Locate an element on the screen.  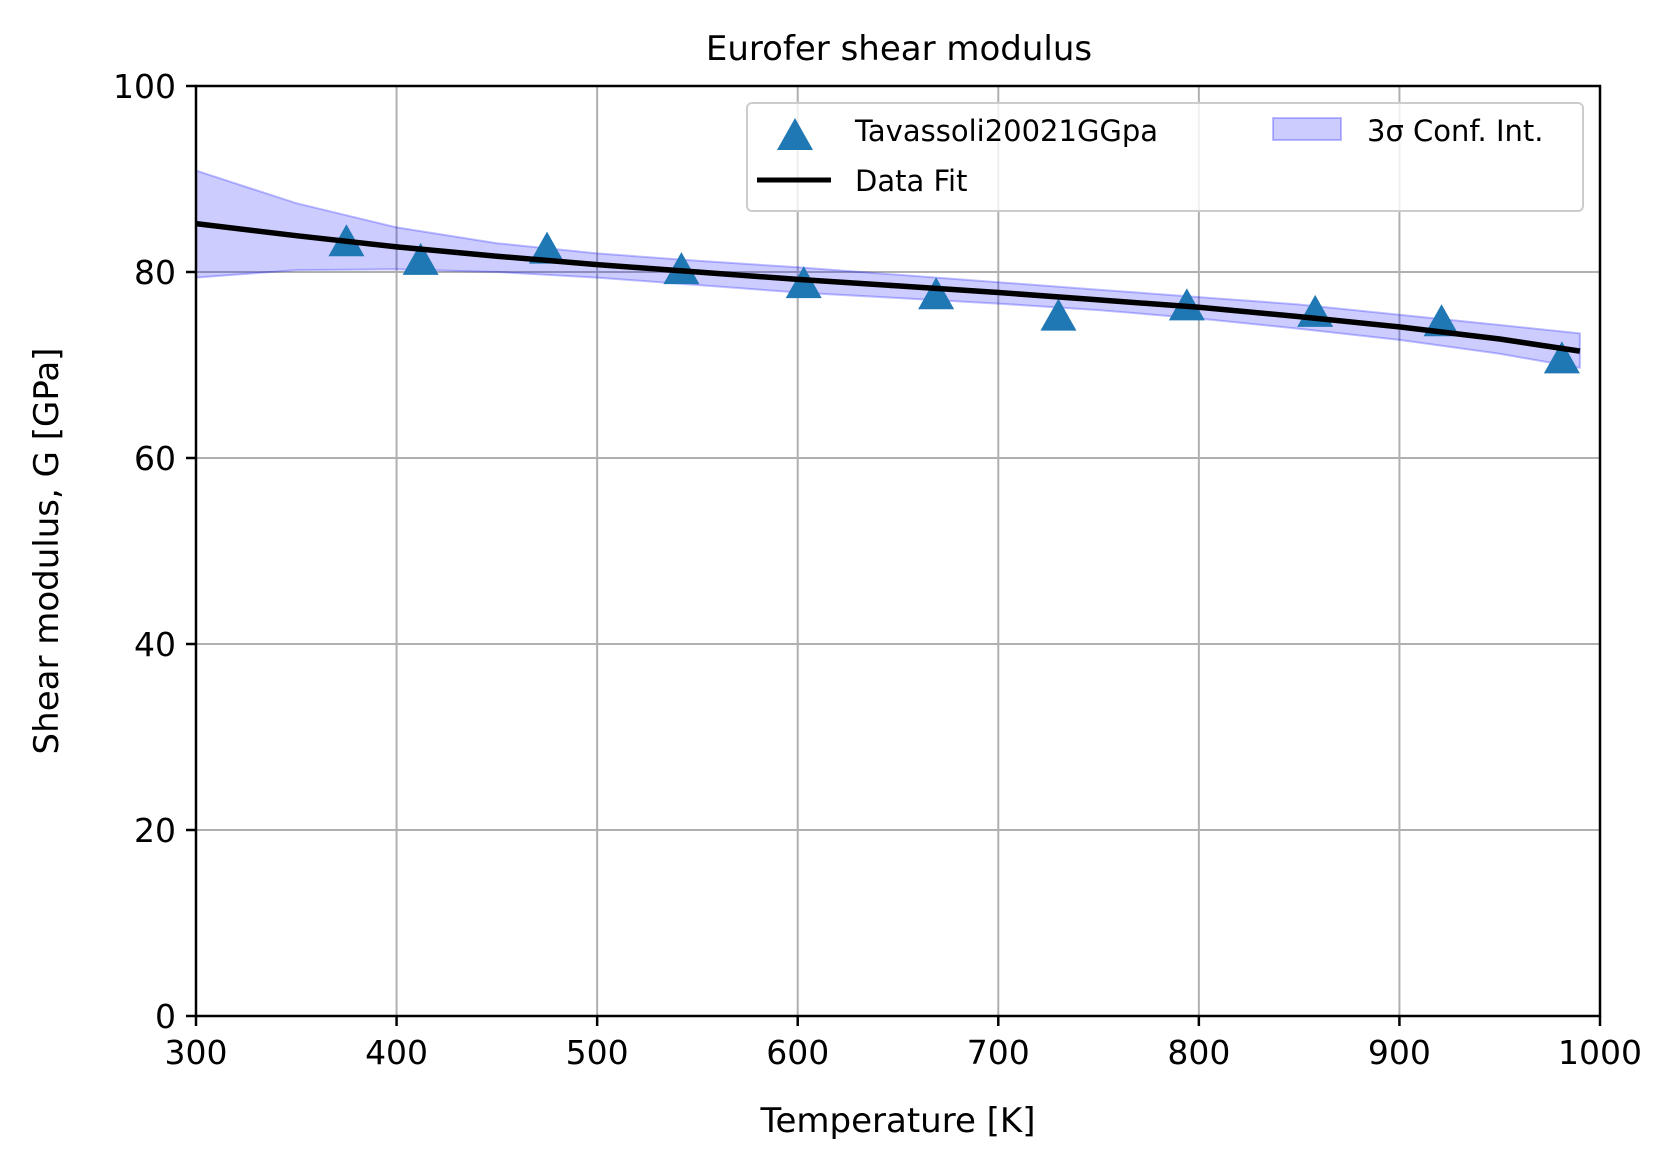
fit-line is located at coordinates (888, 287).